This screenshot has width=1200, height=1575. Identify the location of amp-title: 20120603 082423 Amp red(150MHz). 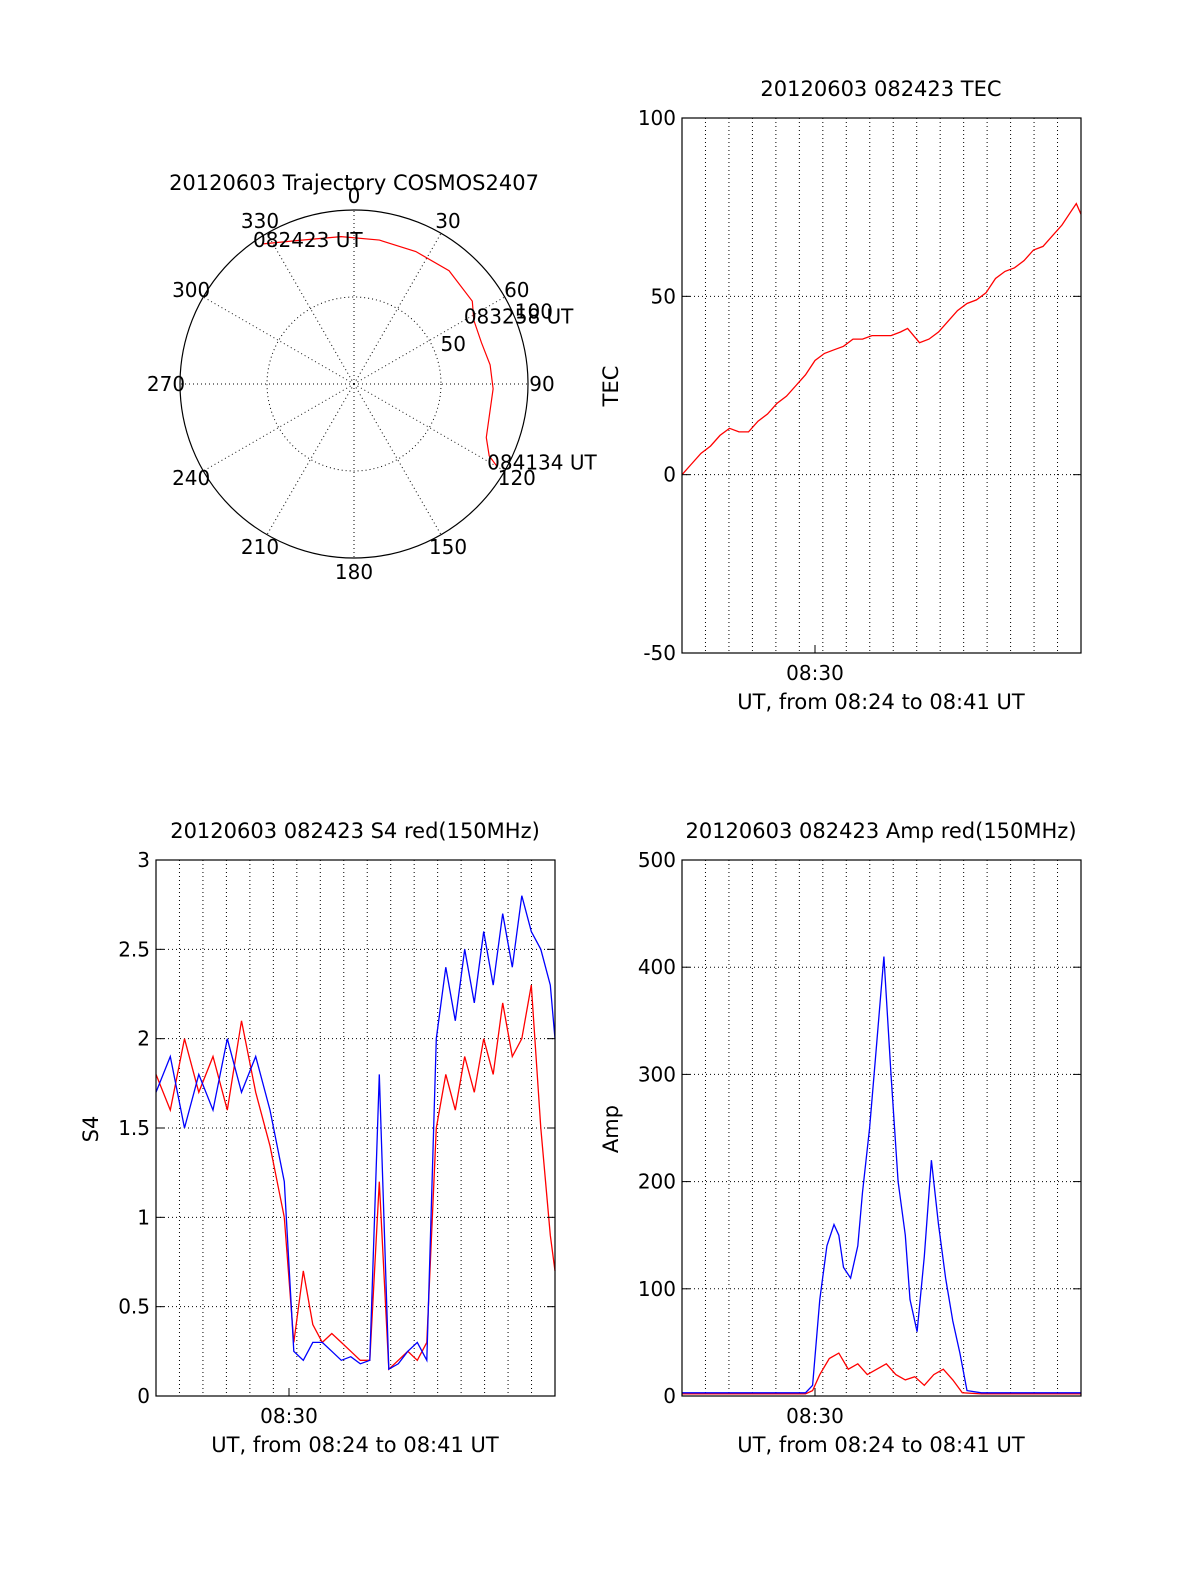
(880, 831).